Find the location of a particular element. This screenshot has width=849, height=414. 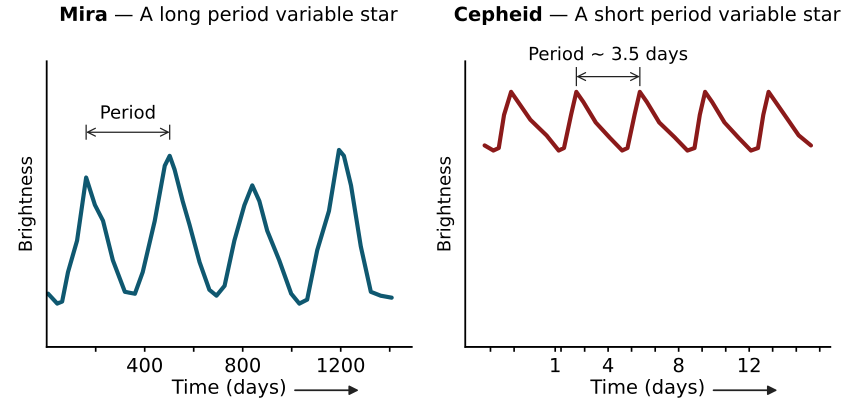

x-tick-label: 400 is located at coordinates (144, 365).